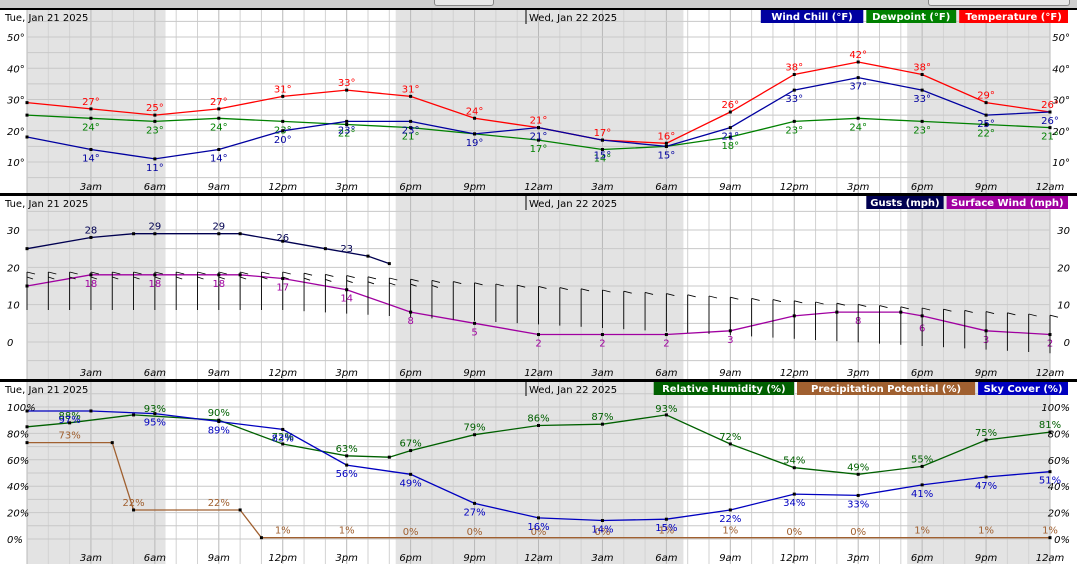  I want to click on surface_wind-value-label: 5, so click(474, 332).